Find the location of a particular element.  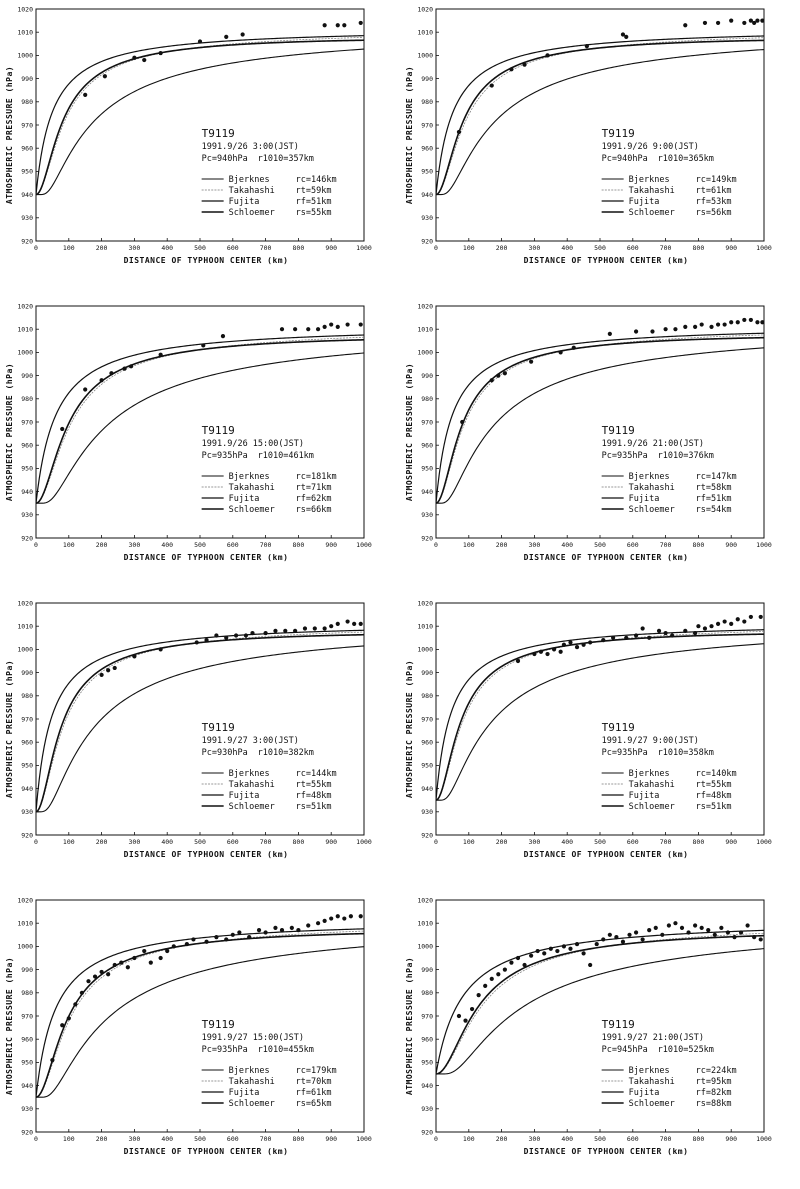

legend-radius: rs=55km is located at coordinates (314, 213).